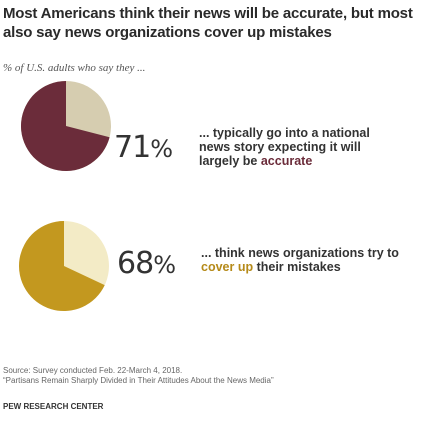 This screenshot has height=428, width=422. I want to click on description-cover-up-text: ... think news organizations try to, so click(300, 253).